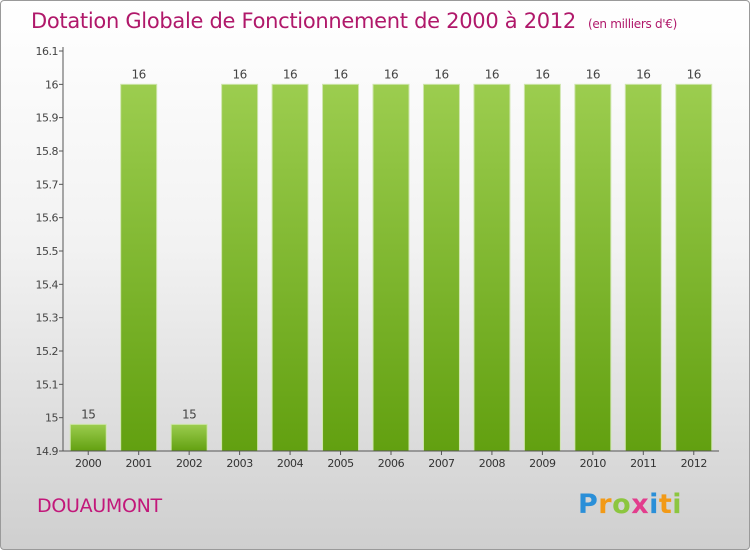 This screenshot has width=750, height=550. What do you see at coordinates (51, 84) in the screenshot?
I see `y-tick-label: 16` at bounding box center [51, 84].